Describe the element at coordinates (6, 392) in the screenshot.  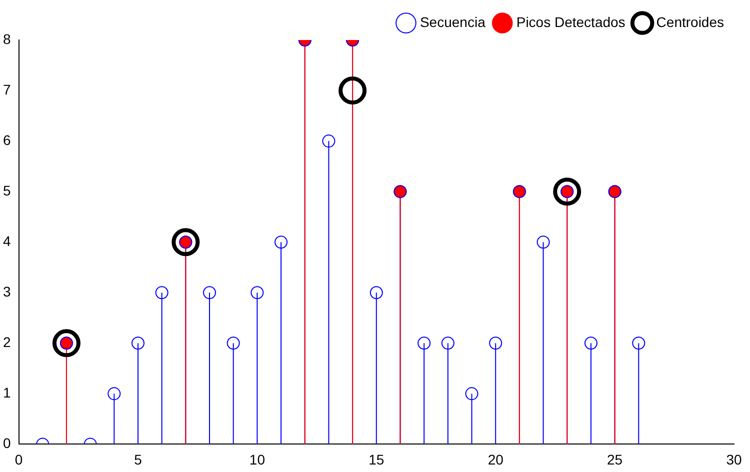
I see `y-tick-label: 1` at that location.